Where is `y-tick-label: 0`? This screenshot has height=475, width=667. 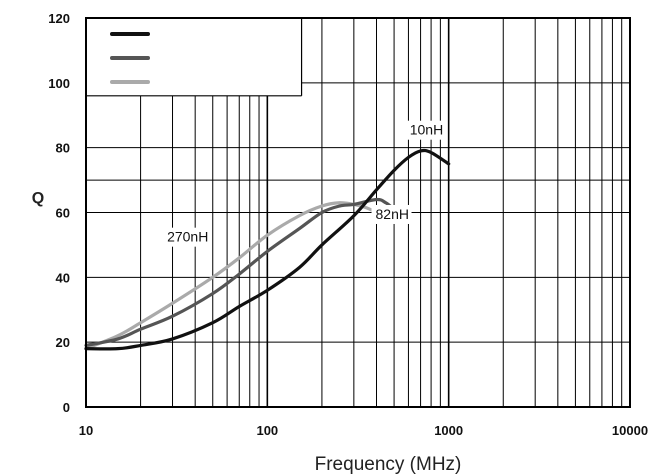
y-tick-label: 0 is located at coordinates (66, 407).